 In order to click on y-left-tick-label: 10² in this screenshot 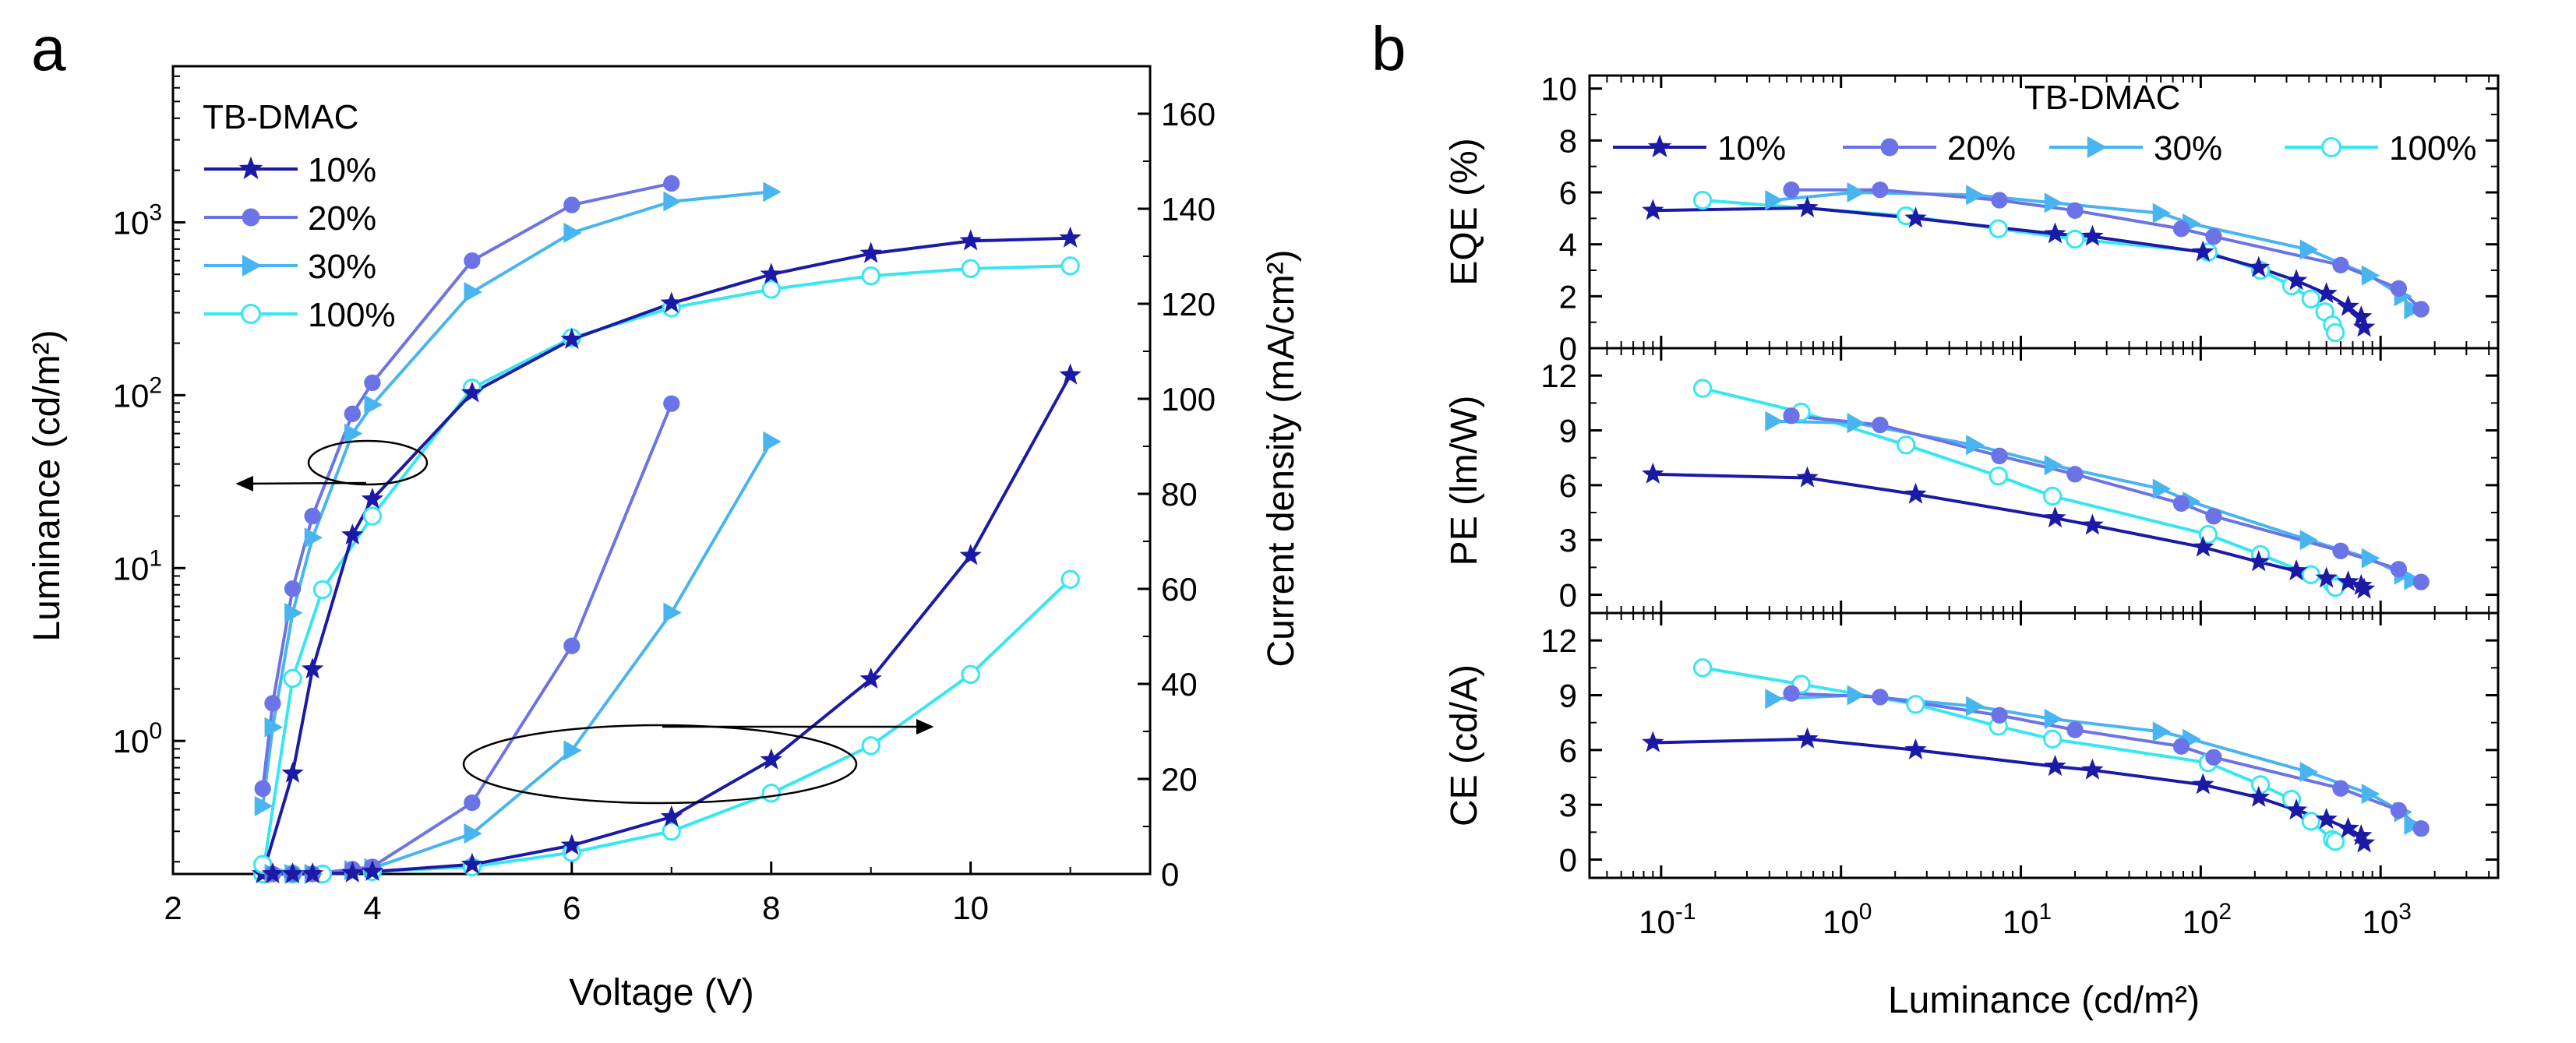, I will do `click(137, 393)`.